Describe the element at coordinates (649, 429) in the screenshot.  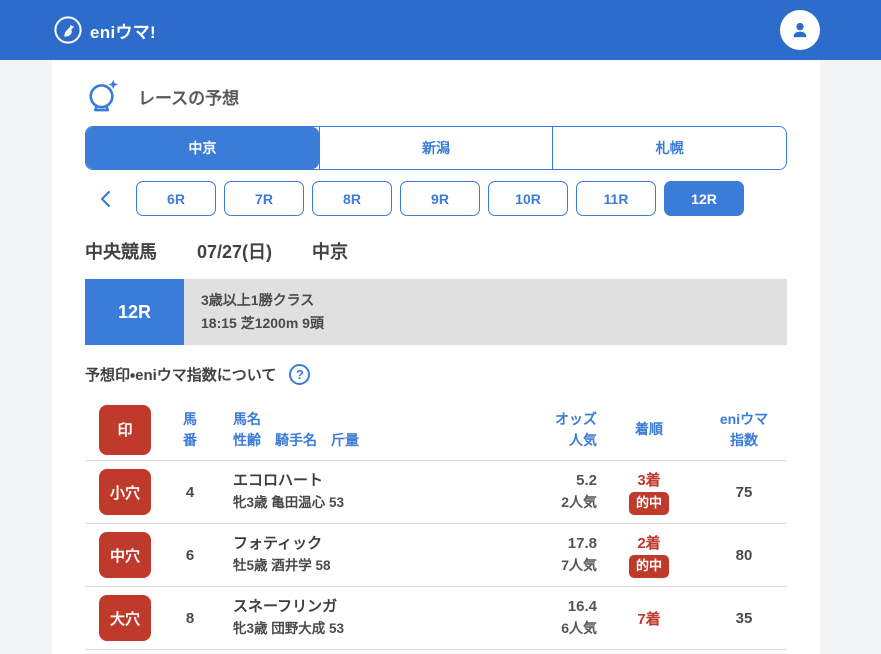
I see `header-finish: 着順` at that location.